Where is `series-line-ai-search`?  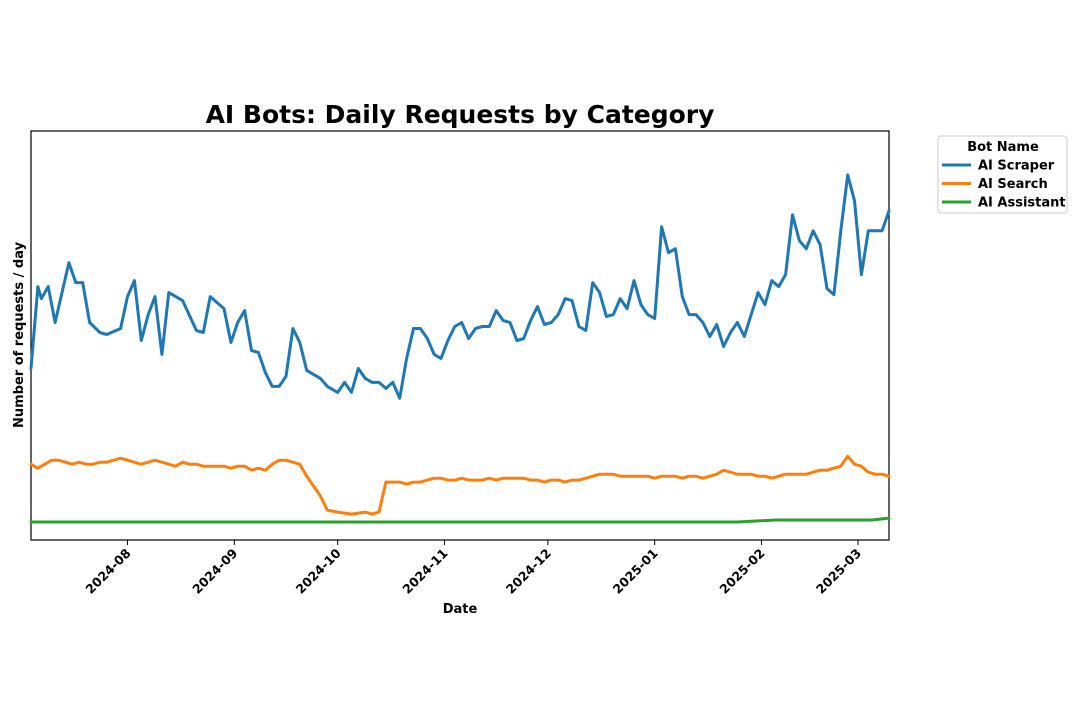 series-line-ai-search is located at coordinates (460, 485).